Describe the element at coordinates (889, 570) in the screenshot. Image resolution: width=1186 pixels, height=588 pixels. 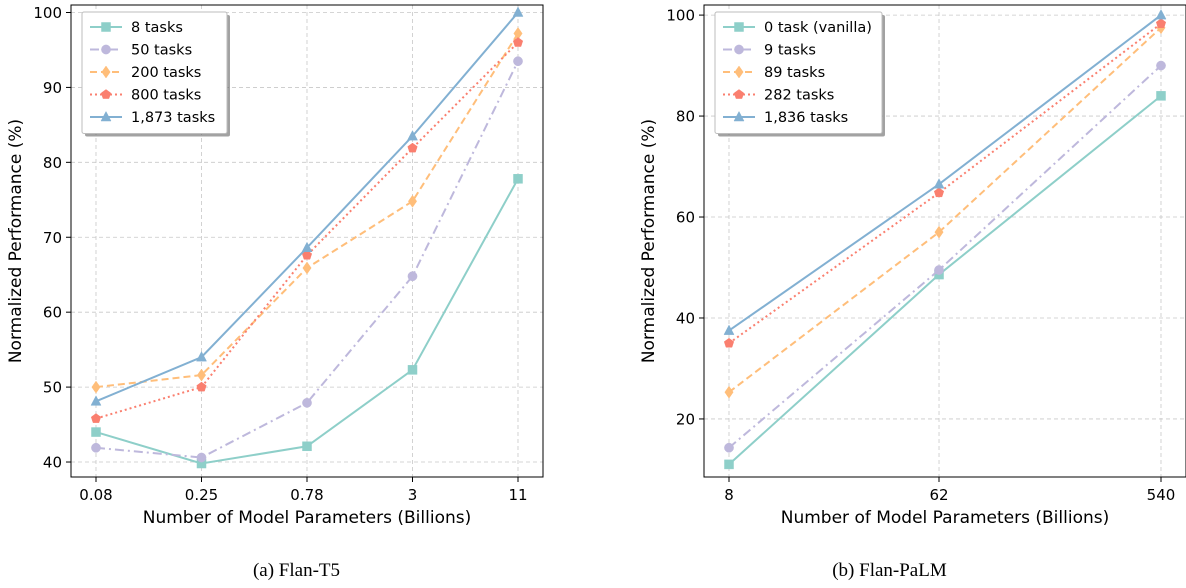
I see `caption-flan-palm: (b) Flan-PaLM` at that location.